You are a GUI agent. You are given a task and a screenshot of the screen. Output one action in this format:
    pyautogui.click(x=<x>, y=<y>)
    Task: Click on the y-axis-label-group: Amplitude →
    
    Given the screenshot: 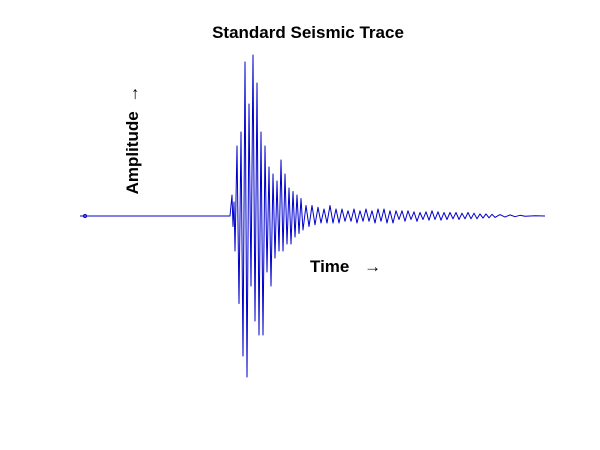 What is the action you would take?
    pyautogui.click(x=132, y=140)
    